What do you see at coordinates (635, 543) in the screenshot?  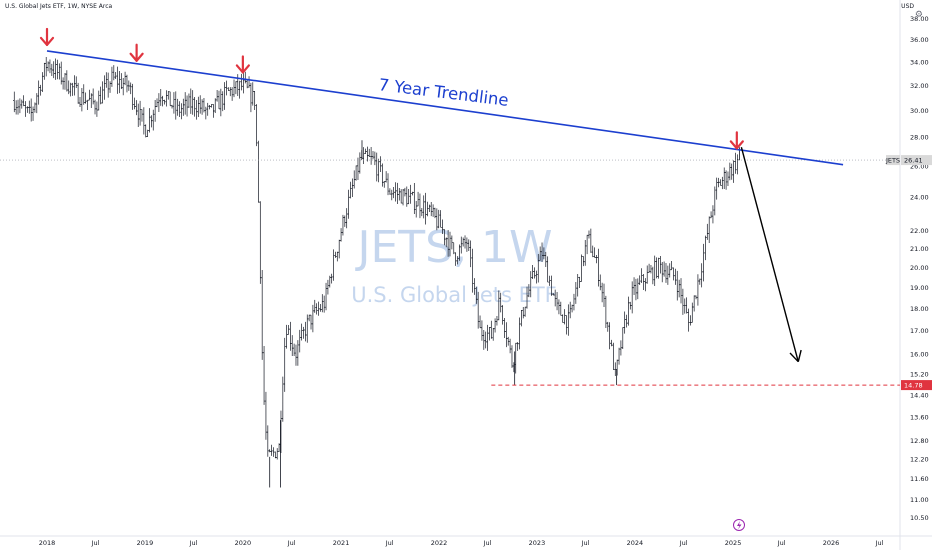 I see `x-tick-label: 2024` at bounding box center [635, 543].